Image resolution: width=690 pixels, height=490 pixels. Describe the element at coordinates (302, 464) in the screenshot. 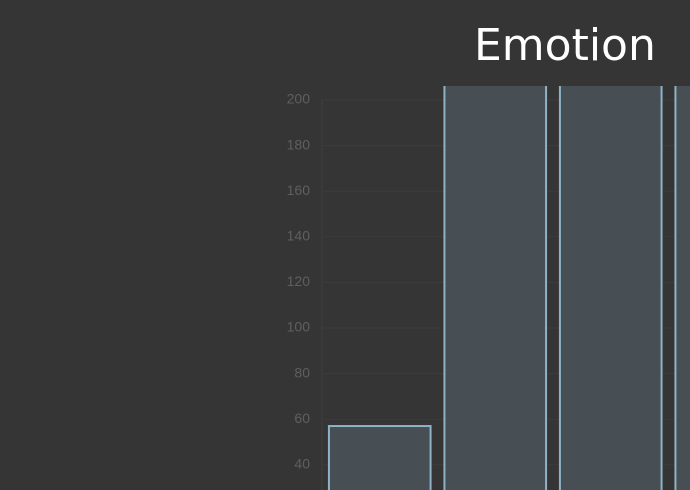

I see `y-tick-label: 40` at that location.